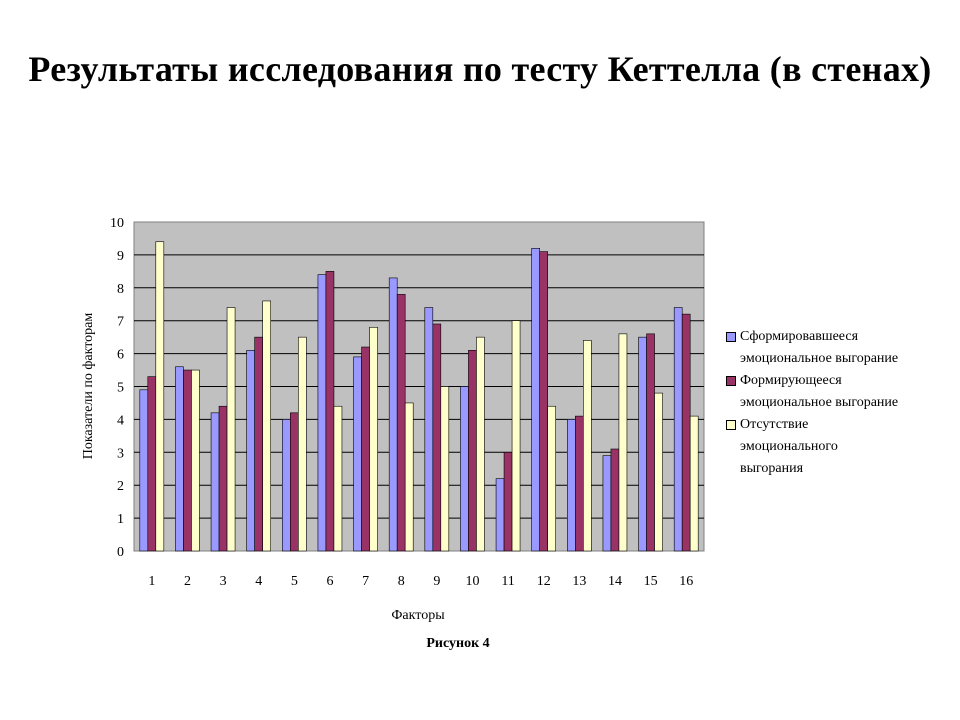 This screenshot has width=960, height=720. I want to click on x-tick-label: 1, so click(151, 581).